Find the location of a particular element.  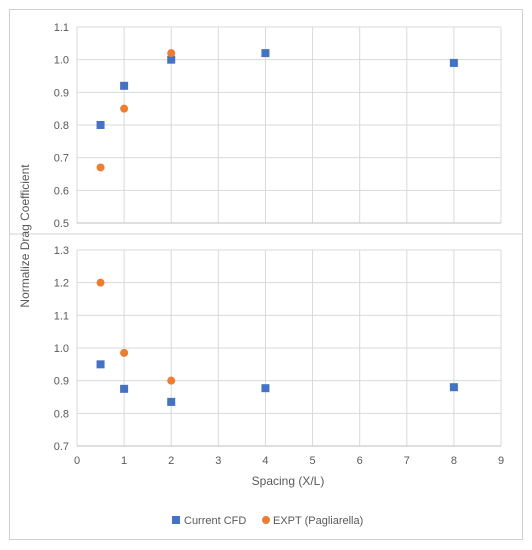

legend-marker-expt is located at coordinates (266, 520).